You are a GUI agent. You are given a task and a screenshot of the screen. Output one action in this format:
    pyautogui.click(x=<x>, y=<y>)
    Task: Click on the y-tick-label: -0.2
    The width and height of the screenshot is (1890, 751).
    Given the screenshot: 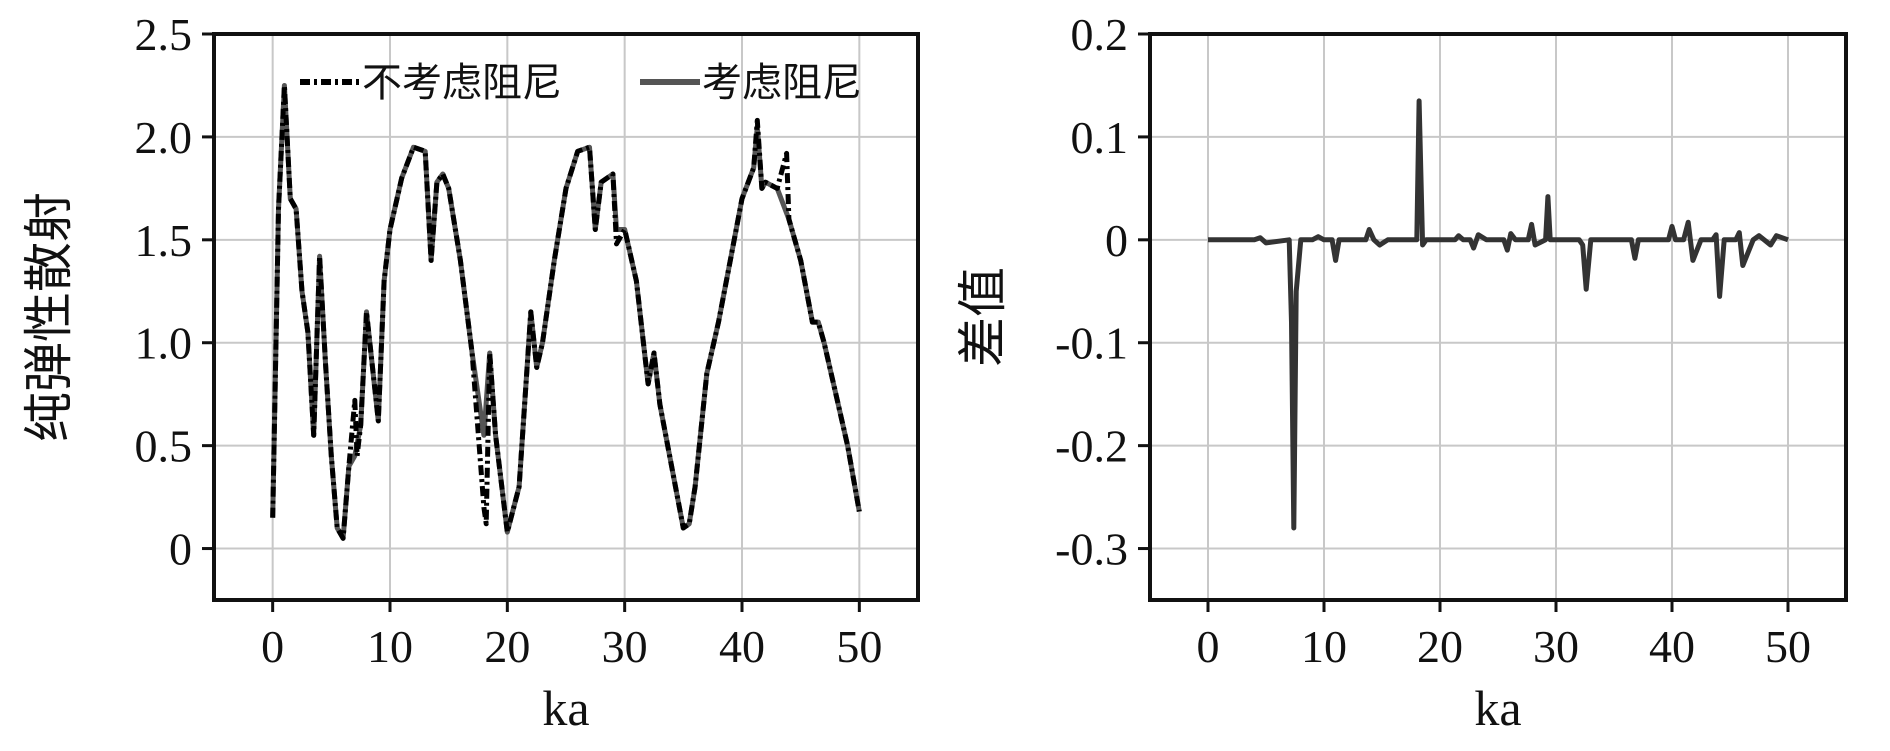 What is the action you would take?
    pyautogui.click(x=1091, y=446)
    